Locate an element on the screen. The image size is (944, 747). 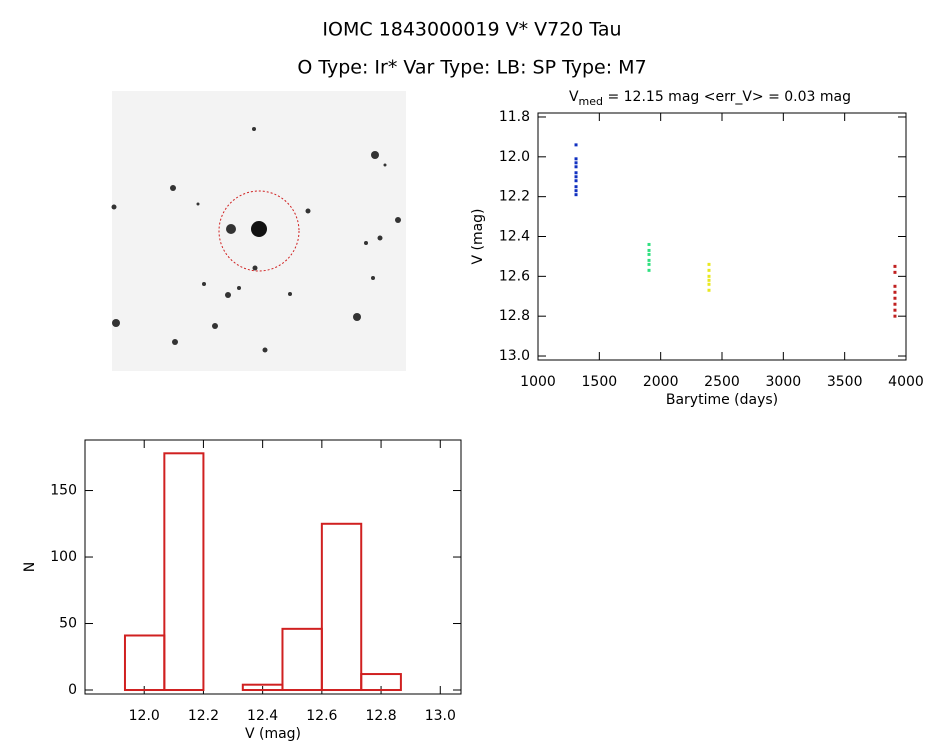
y-tick-label: 12.2 is located at coordinates (514, 197).